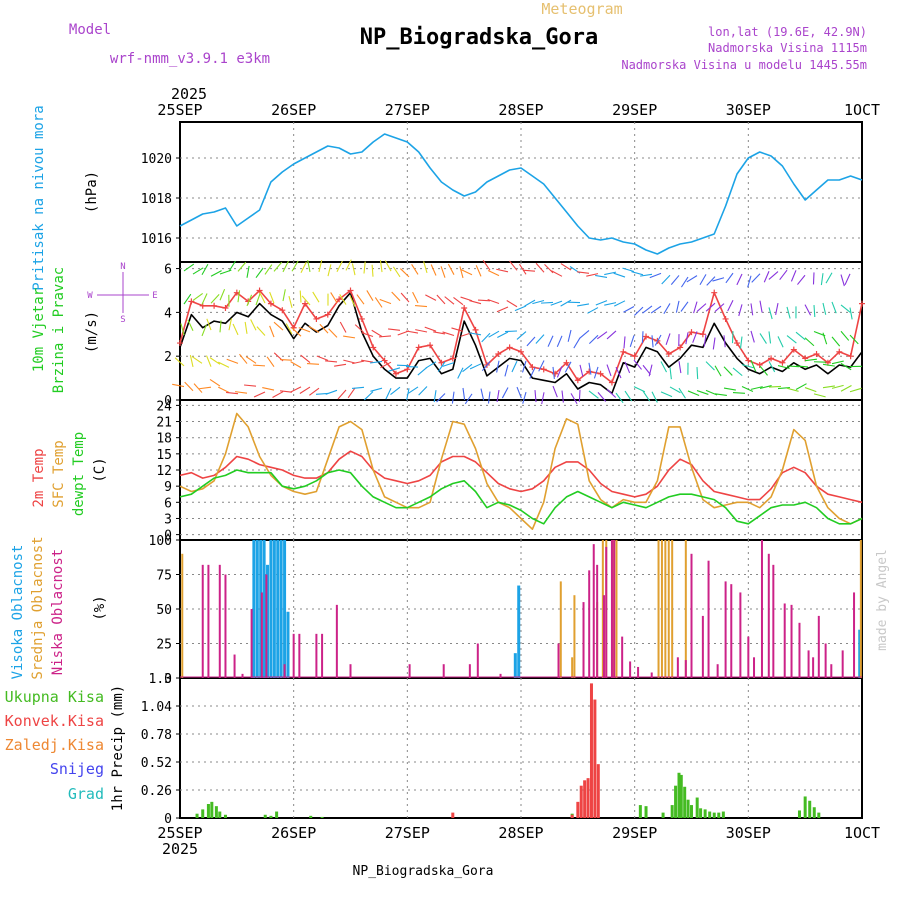 The image size is (900, 904). Describe the element at coordinates (86, 794) in the screenshot. I see `precip-hail-label: Grad` at that location.